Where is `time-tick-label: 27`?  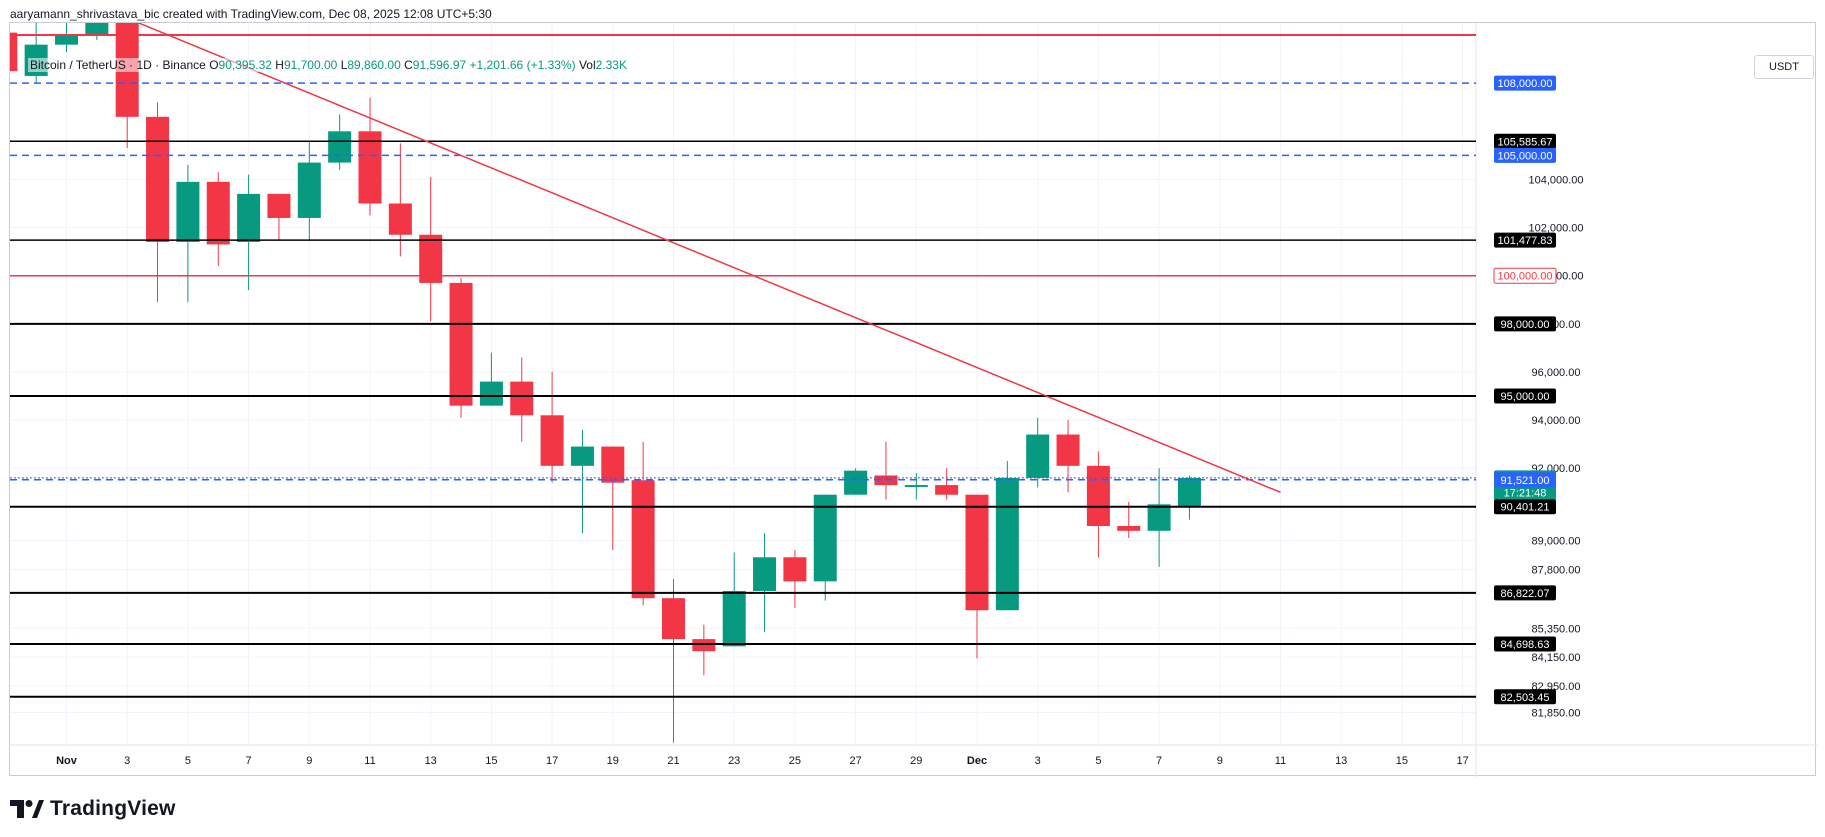
time-tick-label: 27 is located at coordinates (855, 761).